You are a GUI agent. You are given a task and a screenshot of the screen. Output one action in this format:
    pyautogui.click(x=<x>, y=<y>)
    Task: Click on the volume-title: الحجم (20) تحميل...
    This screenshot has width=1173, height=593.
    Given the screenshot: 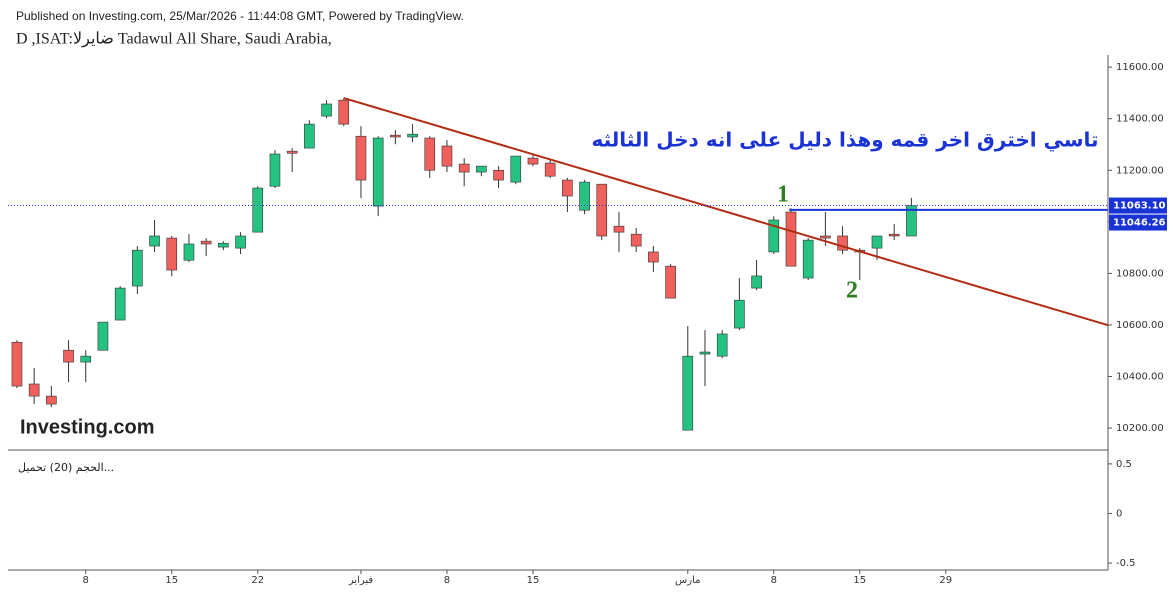 What is the action you would take?
    pyautogui.click(x=66, y=467)
    